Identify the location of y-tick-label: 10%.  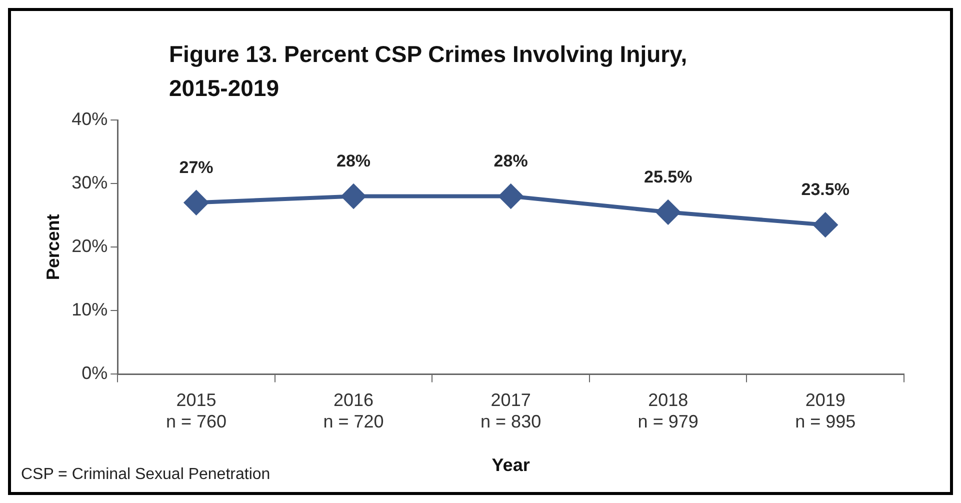
(90, 310).